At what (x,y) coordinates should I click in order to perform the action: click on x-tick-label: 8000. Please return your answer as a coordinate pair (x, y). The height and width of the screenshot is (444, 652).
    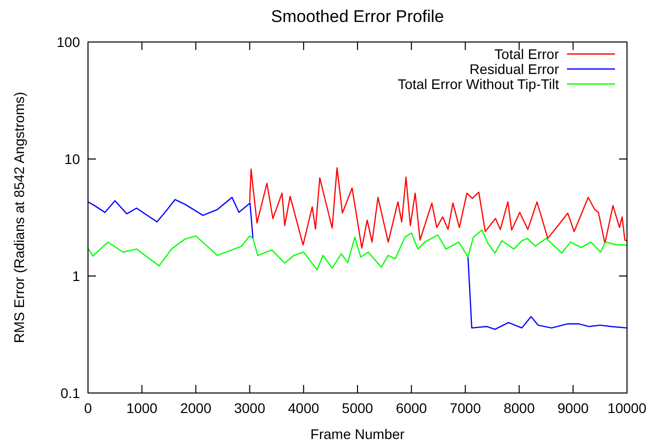
    Looking at the image, I should click on (519, 408).